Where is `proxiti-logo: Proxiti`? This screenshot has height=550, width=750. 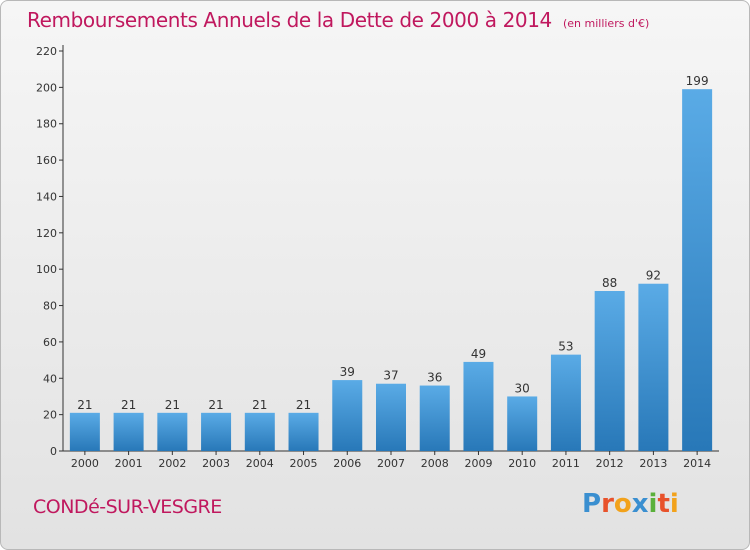
proxiti-logo: Proxiti is located at coordinates (630, 504).